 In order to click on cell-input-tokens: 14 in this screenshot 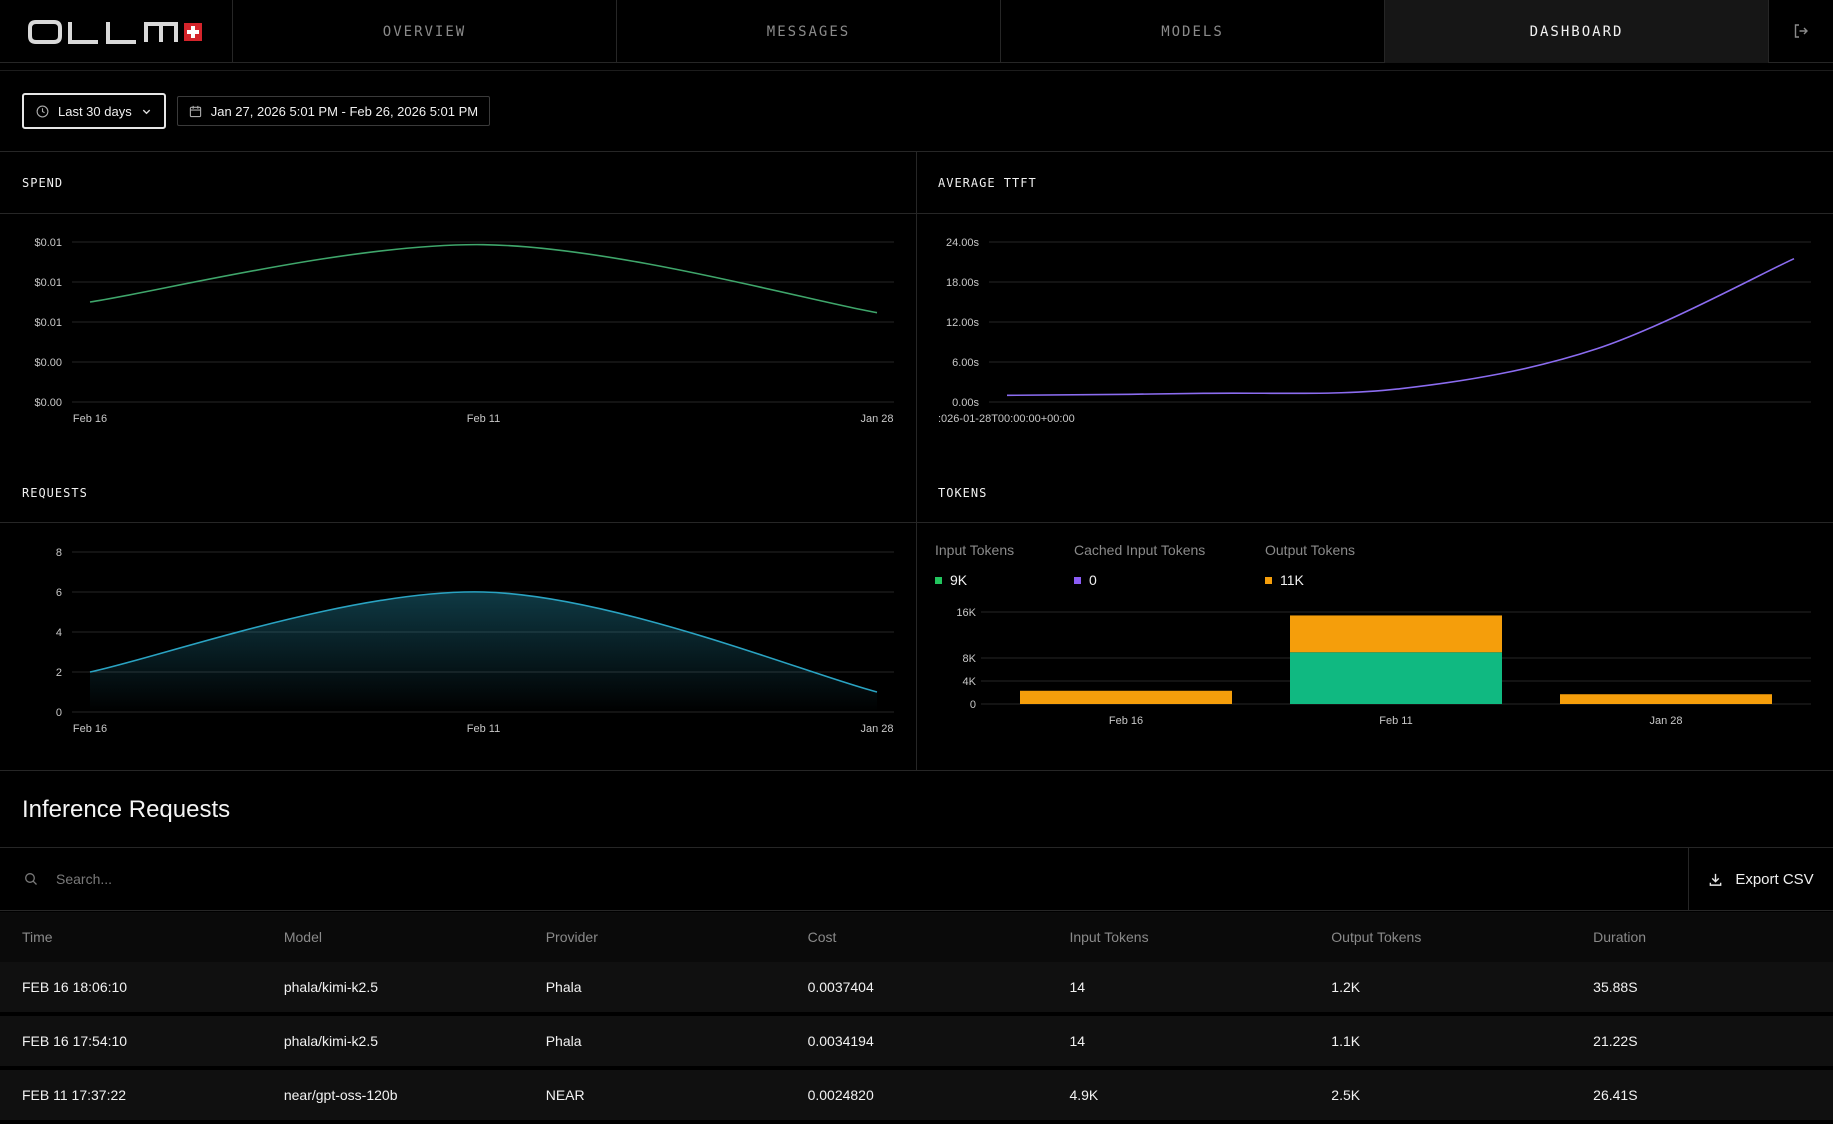, I will do `click(1077, 987)`.